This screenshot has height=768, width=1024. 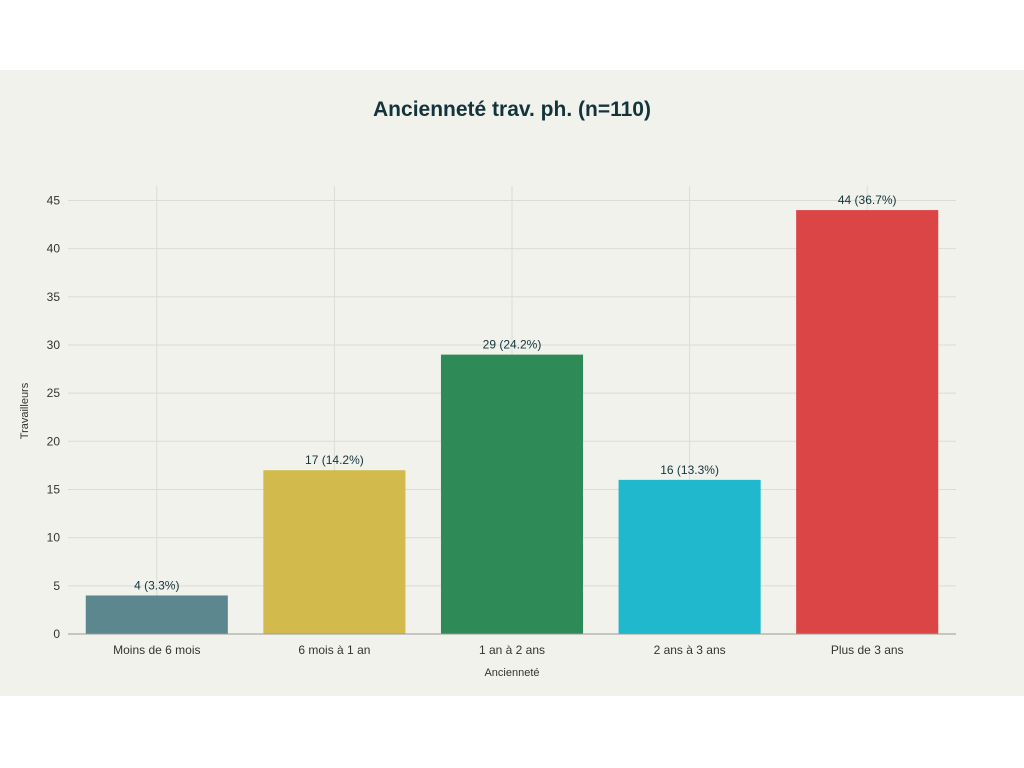 I want to click on bar-data-label: 16 (13.3%), so click(x=689, y=470).